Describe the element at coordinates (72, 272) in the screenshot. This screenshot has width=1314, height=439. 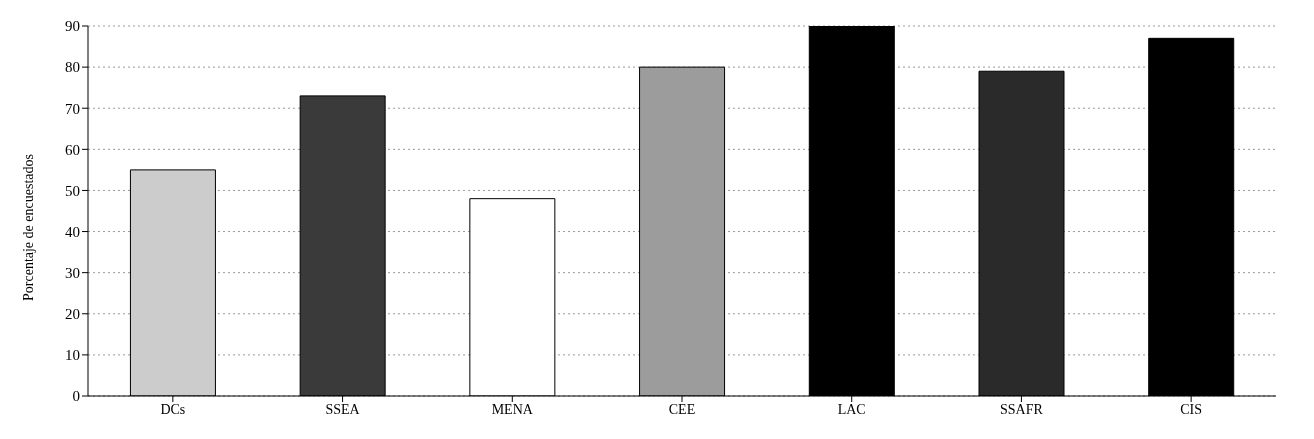
I see `y-tick-label: 30` at that location.